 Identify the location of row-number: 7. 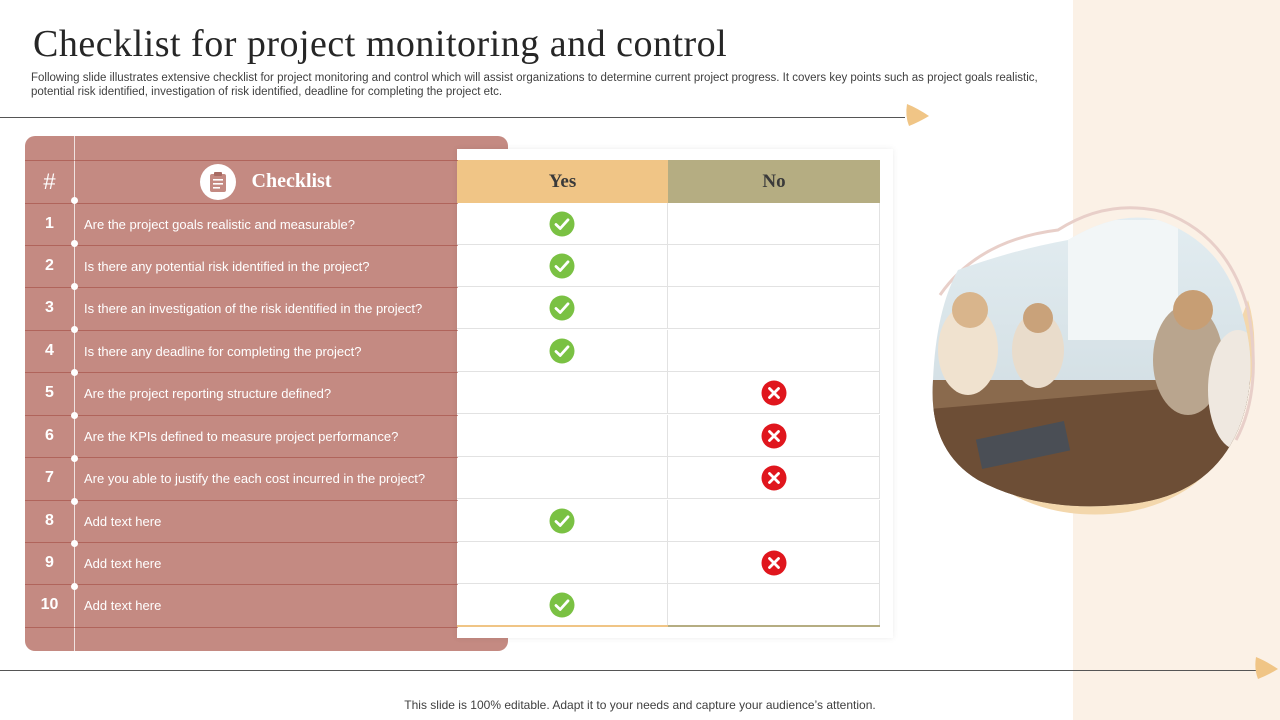
(49, 477).